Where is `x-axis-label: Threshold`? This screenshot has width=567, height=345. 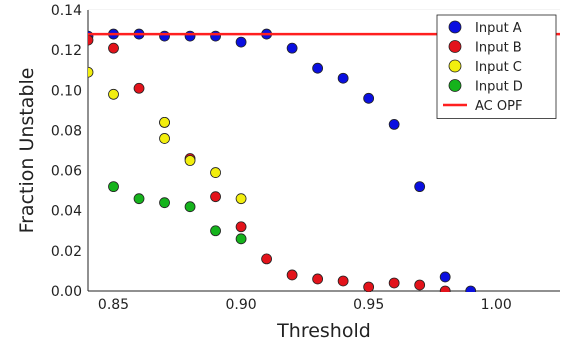
x-axis-label: Threshold is located at coordinates (323, 331).